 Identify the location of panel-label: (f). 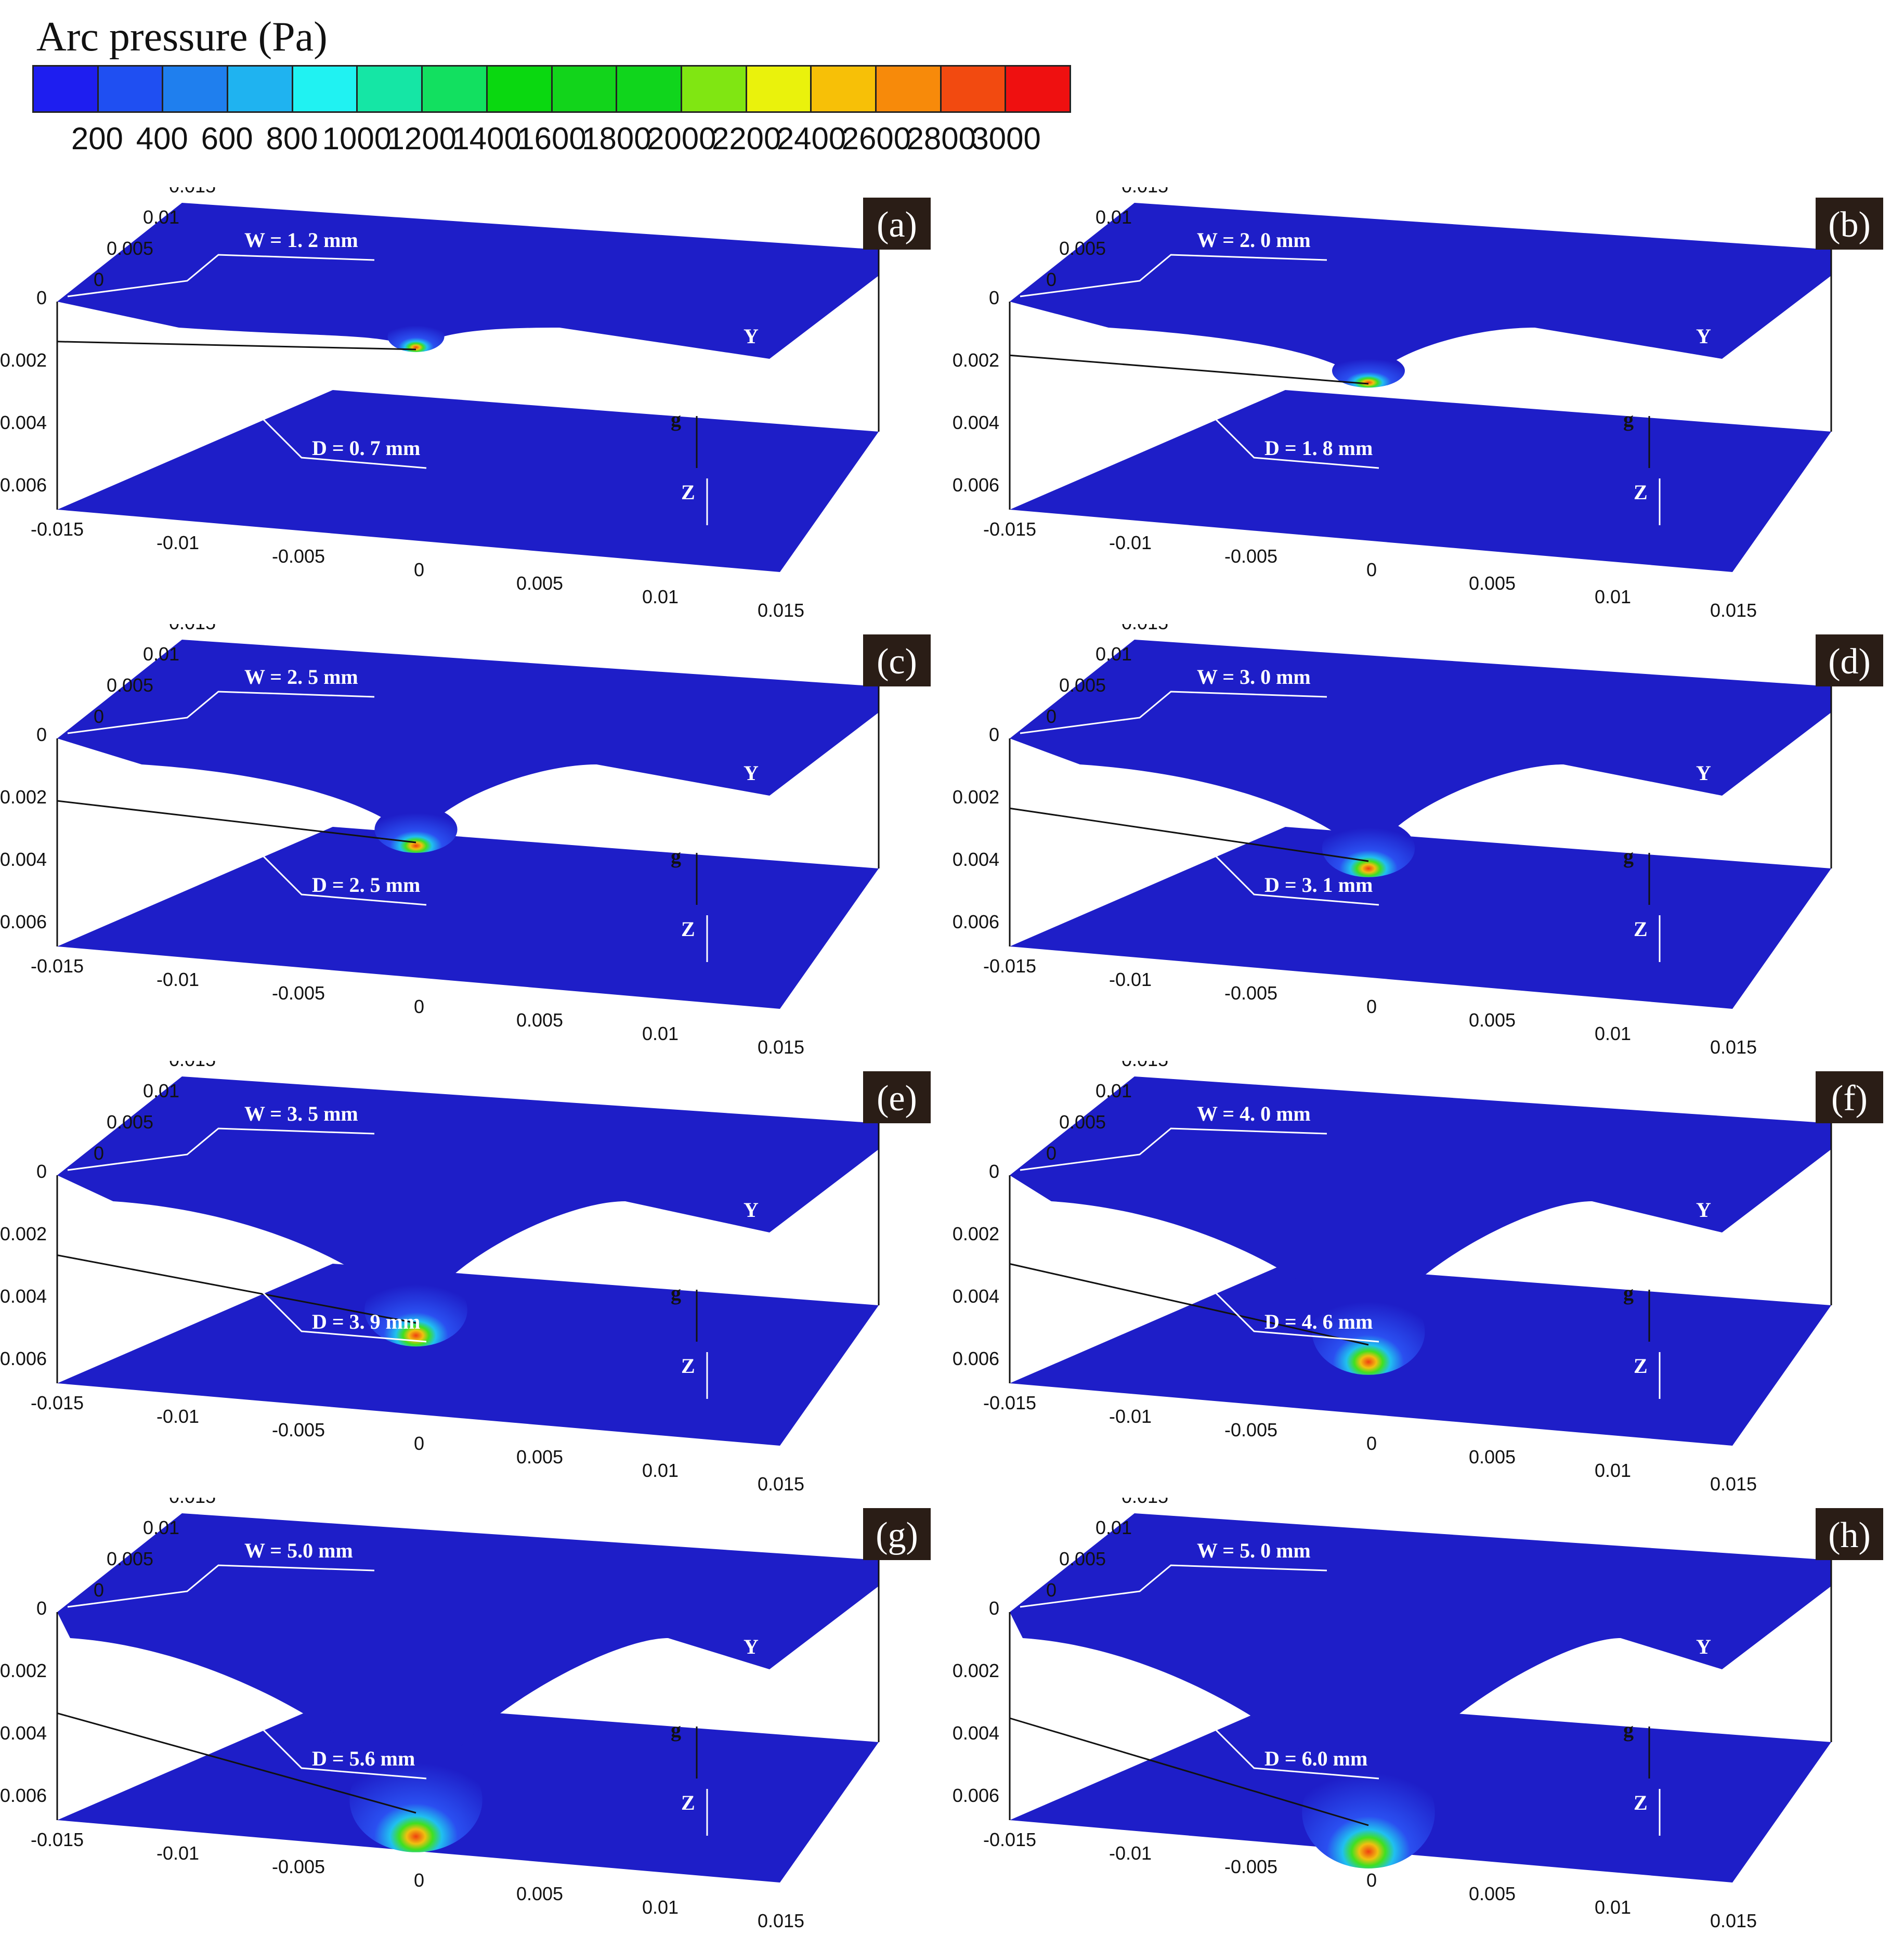
(1849, 1099).